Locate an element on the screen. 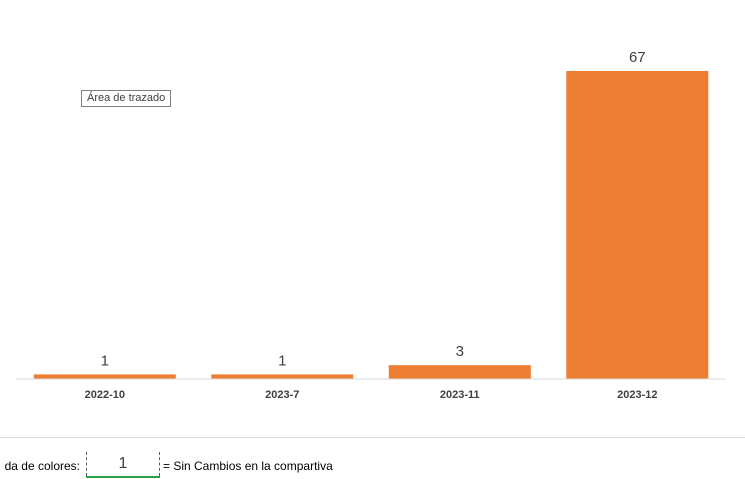 The height and width of the screenshot is (479, 745). data-label-2023-11: 3 is located at coordinates (460, 351).